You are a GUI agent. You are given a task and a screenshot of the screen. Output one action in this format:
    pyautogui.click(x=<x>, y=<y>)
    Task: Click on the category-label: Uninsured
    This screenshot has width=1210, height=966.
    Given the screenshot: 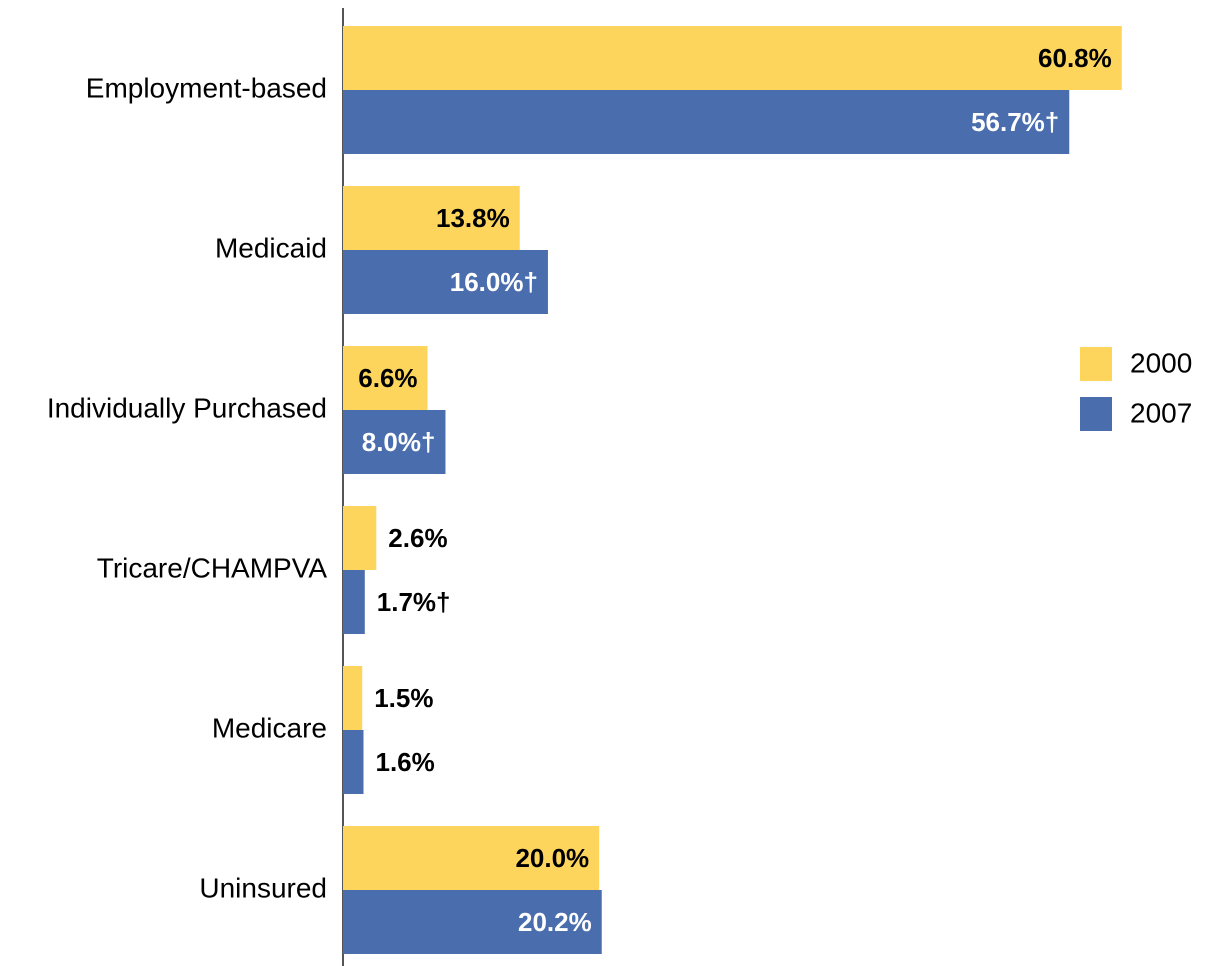 What is the action you would take?
    pyautogui.click(x=263, y=887)
    